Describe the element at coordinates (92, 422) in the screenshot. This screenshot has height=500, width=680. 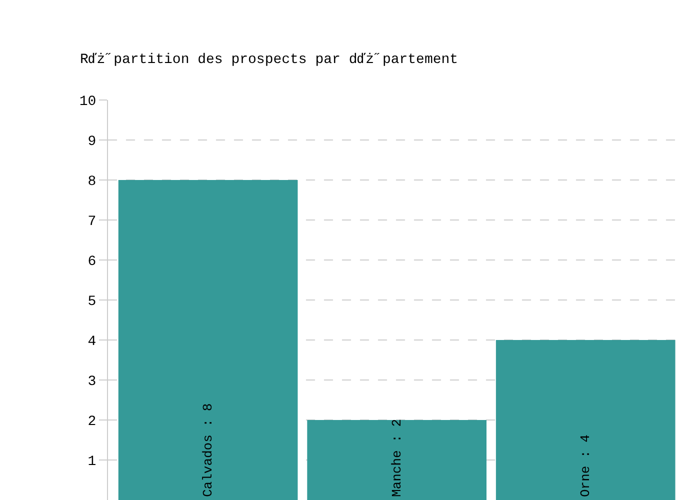
I see `y-tick-label: 2` at that location.